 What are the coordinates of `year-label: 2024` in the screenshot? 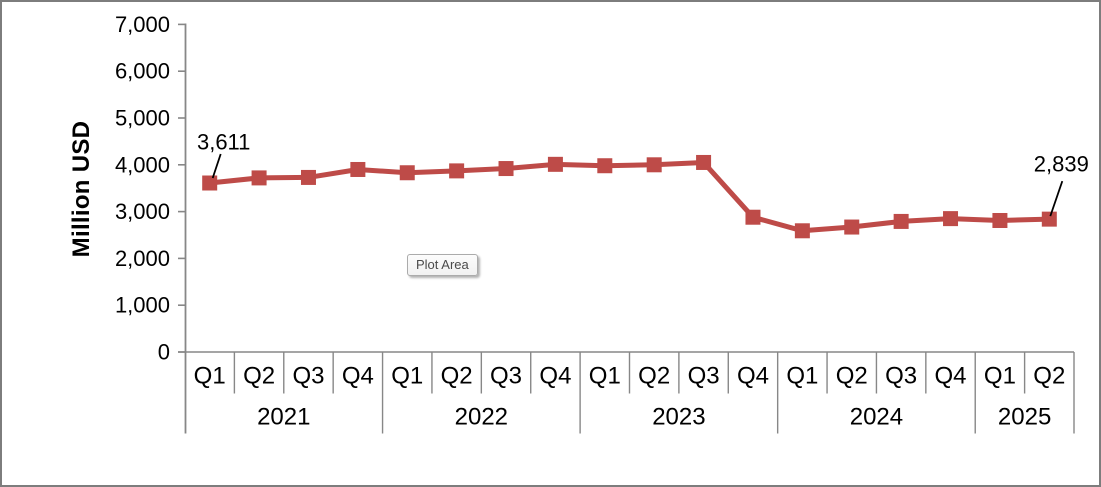 It's located at (876, 417).